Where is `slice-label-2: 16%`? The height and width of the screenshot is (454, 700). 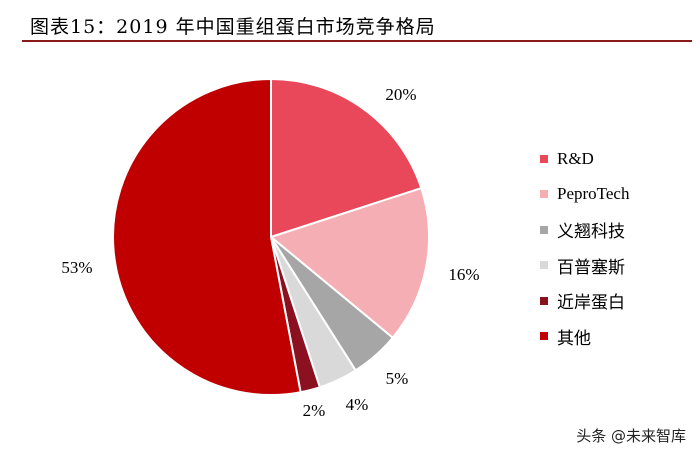
slice-label-2: 16% is located at coordinates (463, 274).